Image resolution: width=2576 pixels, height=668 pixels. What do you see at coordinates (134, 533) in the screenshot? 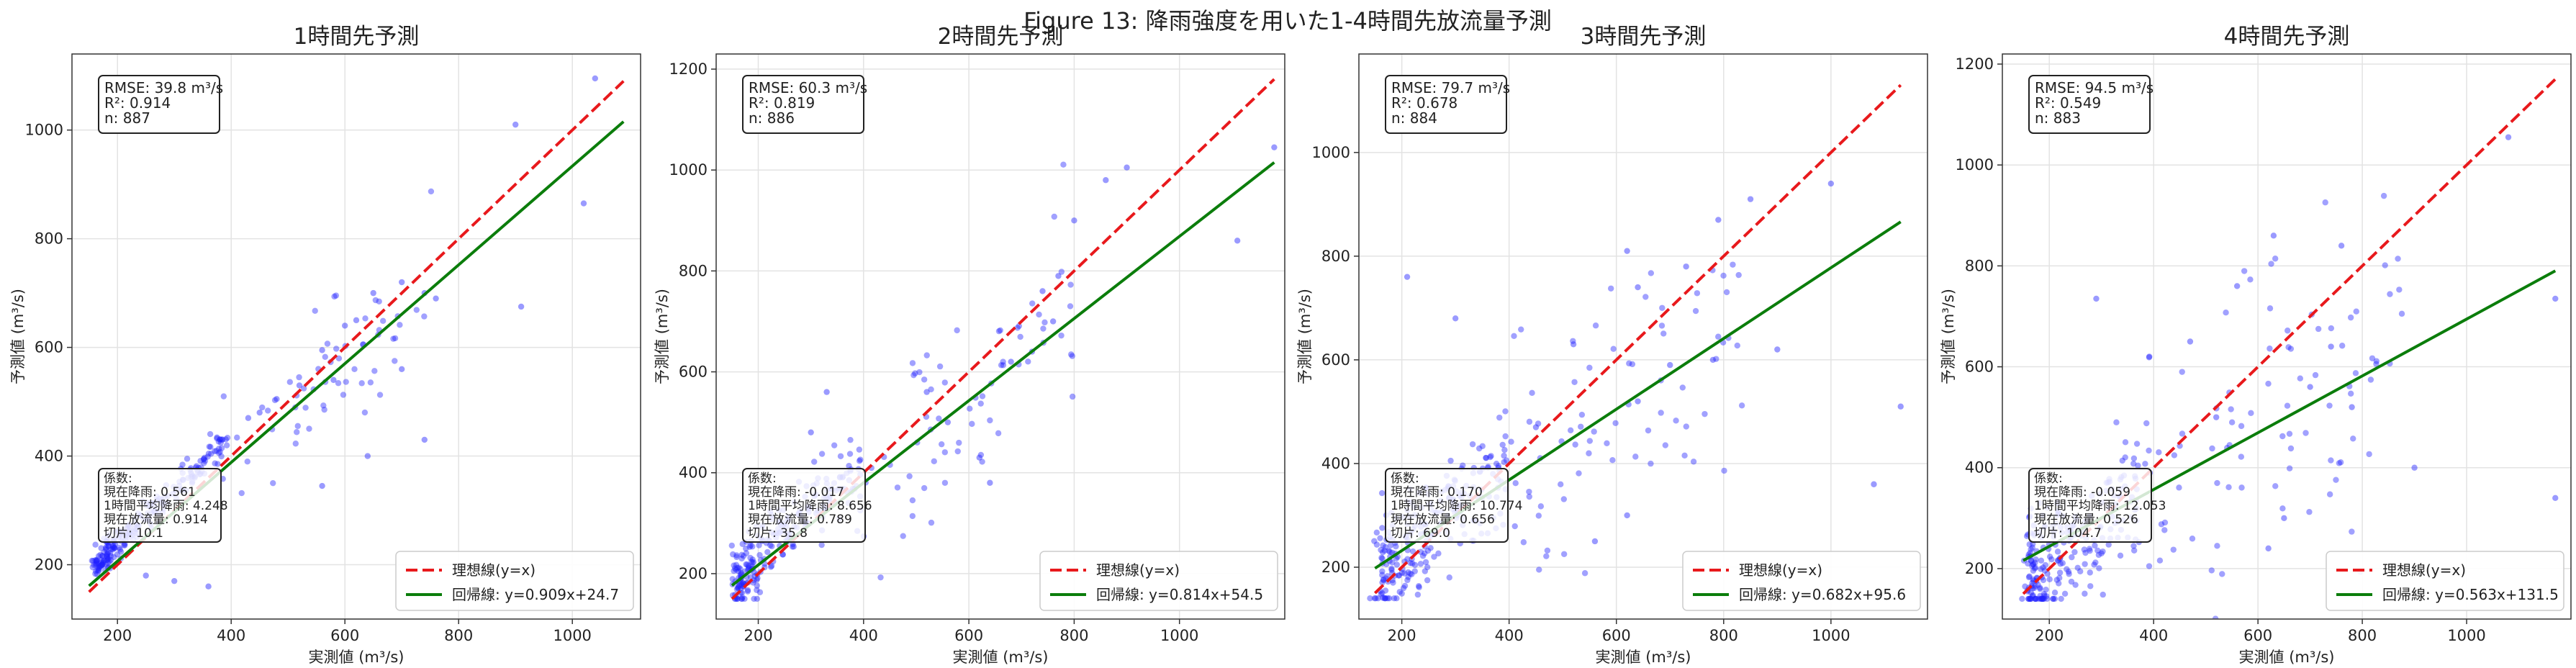
I see `coef-line: 切片: 10.1` at bounding box center [134, 533].